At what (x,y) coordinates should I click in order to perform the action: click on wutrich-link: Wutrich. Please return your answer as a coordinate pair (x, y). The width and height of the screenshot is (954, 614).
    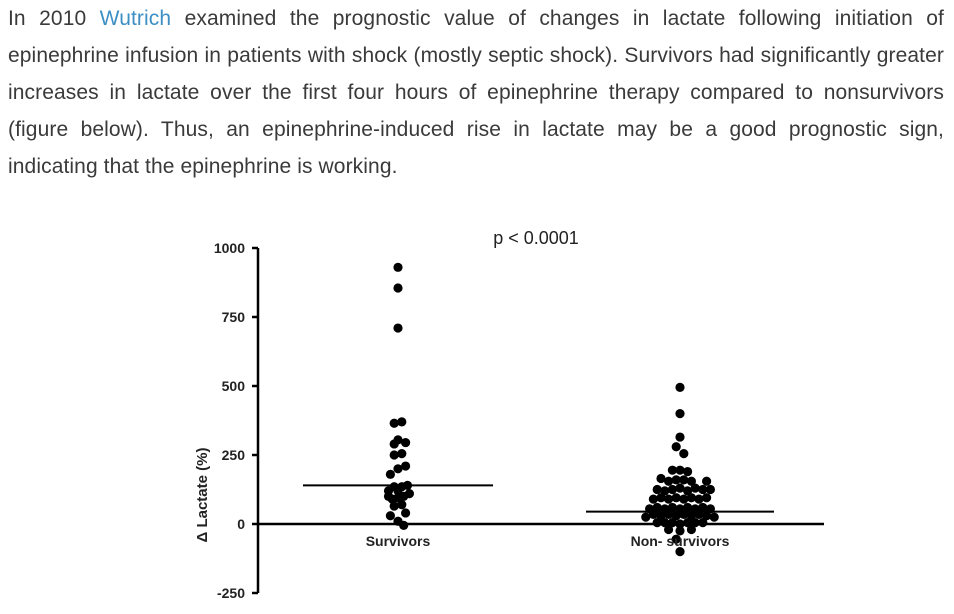
    Looking at the image, I should click on (135, 18).